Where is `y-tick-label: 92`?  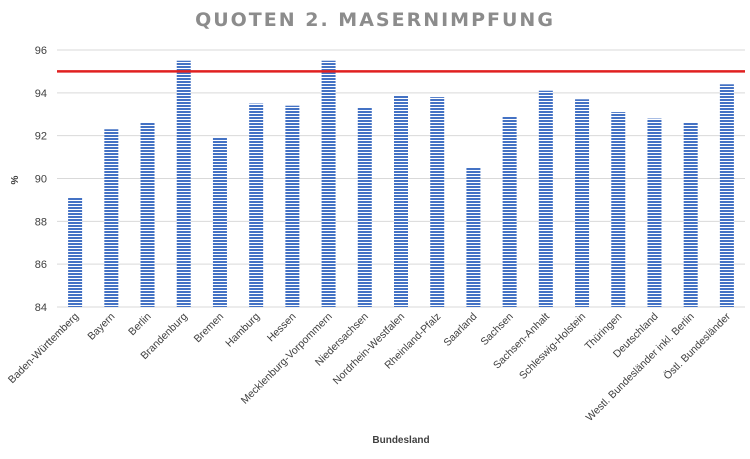 y-tick-label: 92 is located at coordinates (41, 137).